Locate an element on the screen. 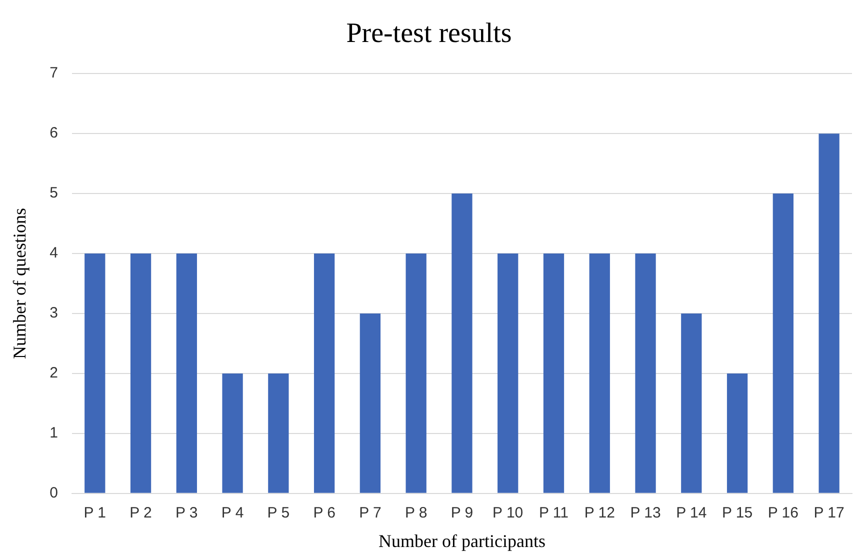 The width and height of the screenshot is (862, 559). x-tick-label: P 17 is located at coordinates (829, 513).